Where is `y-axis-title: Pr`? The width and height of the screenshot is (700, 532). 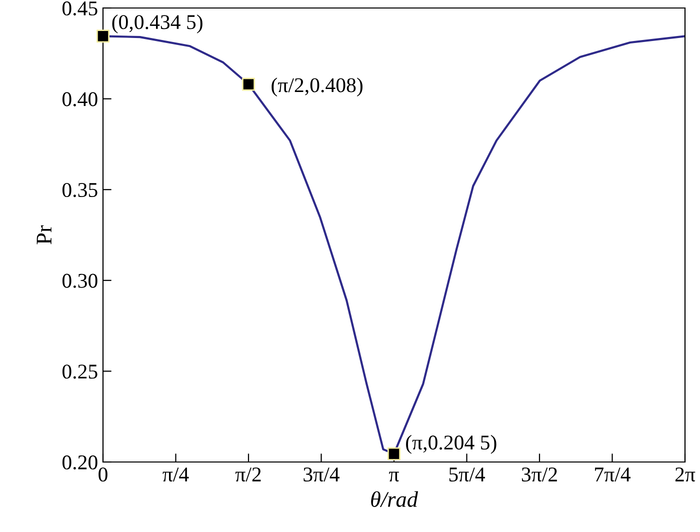
y-axis-title: Pr is located at coordinates (44, 234).